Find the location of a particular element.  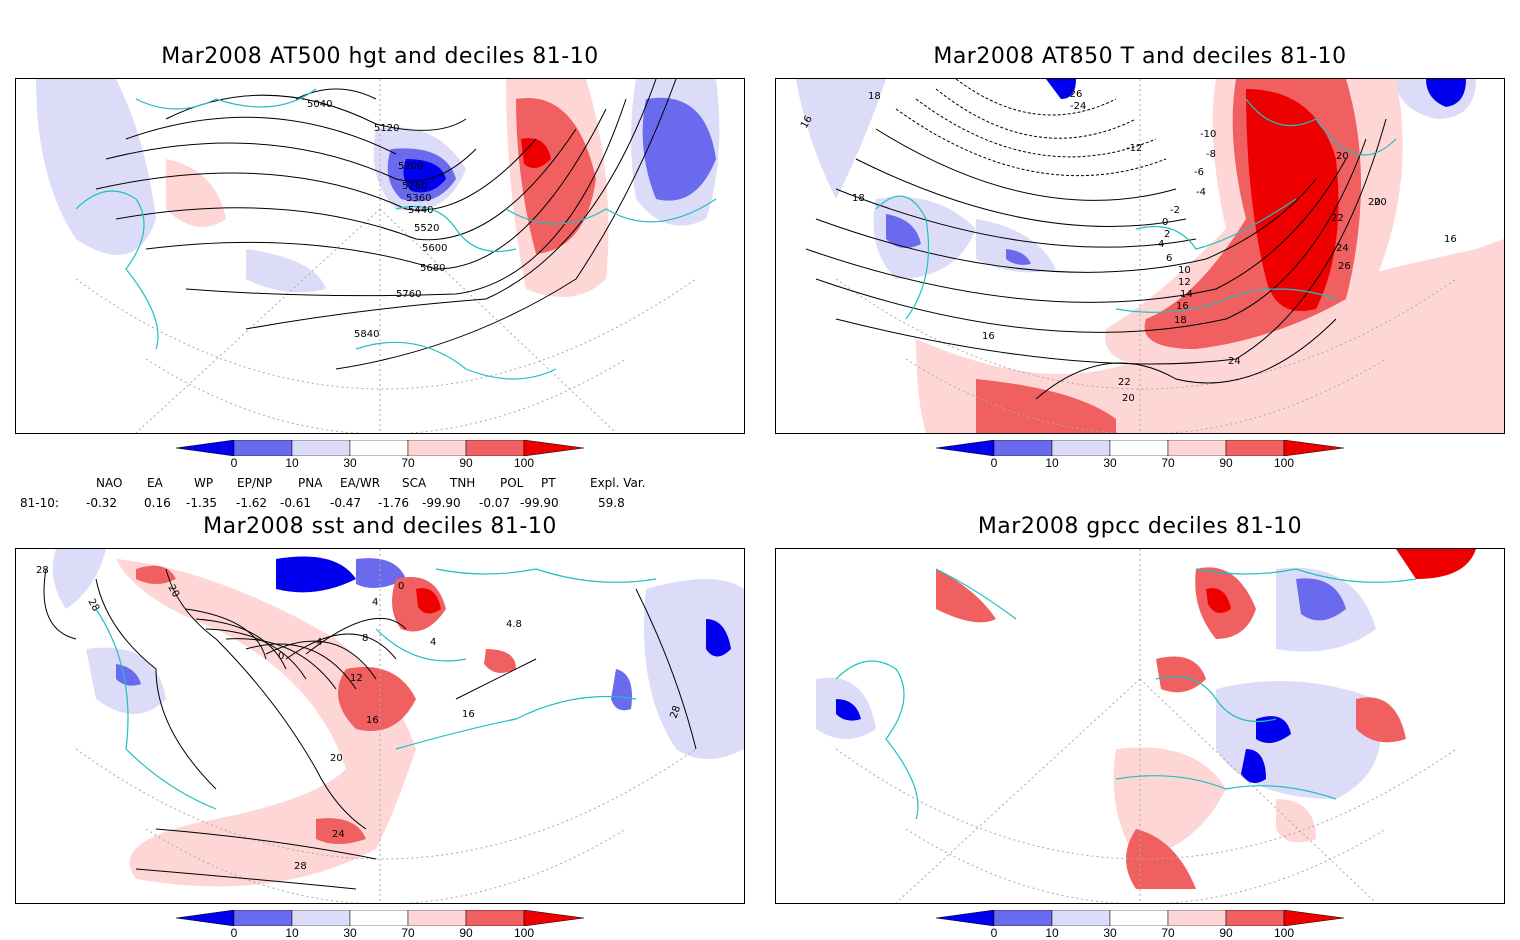

contour-label: -10 is located at coordinates (1208, 134).